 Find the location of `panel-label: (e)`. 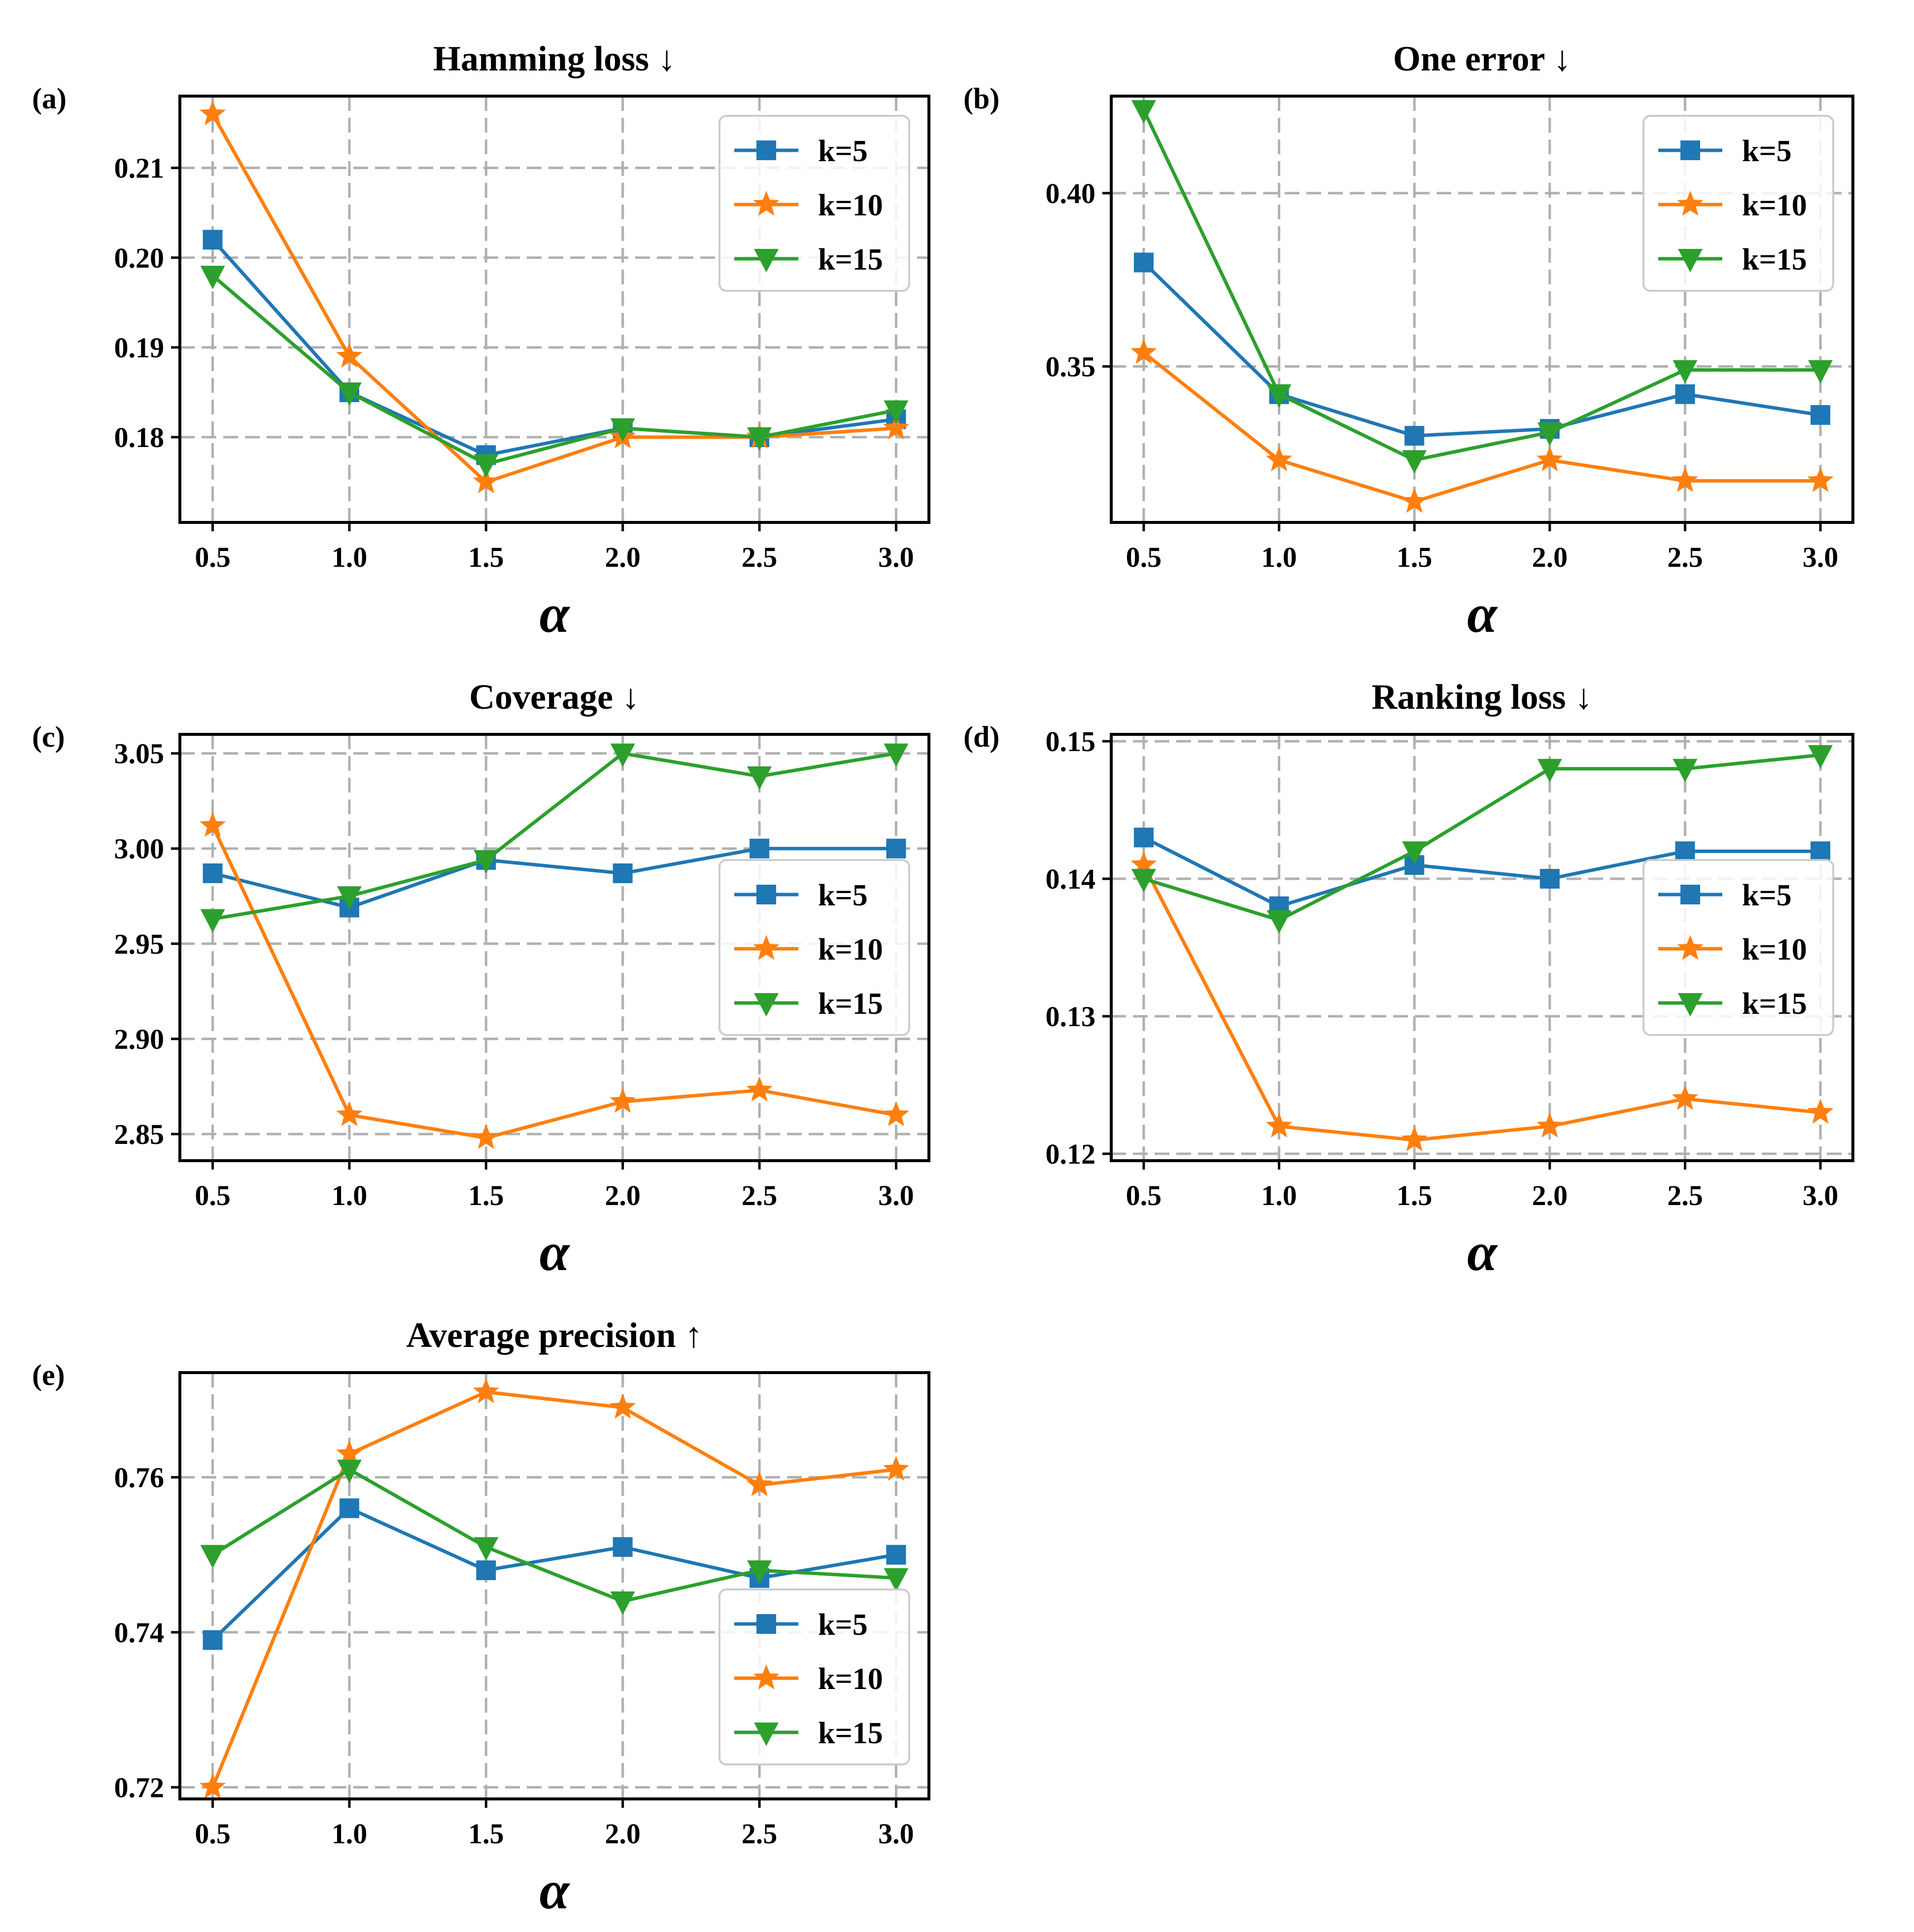

panel-label: (e) is located at coordinates (48, 1375).